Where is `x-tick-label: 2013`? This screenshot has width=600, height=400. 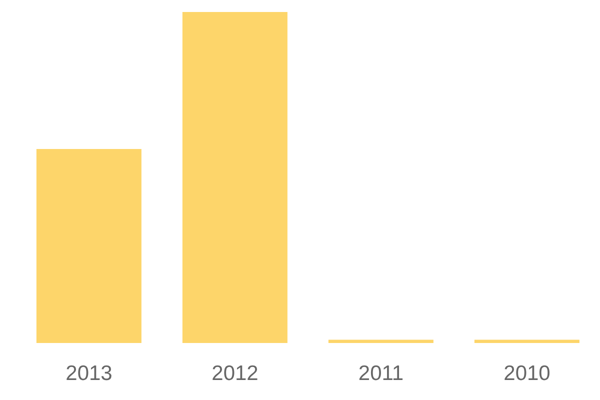 x-tick-label: 2013 is located at coordinates (89, 373).